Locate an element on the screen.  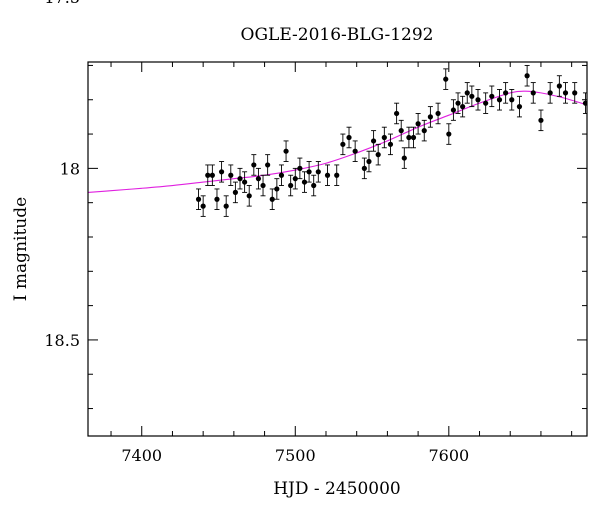
x-tick-label: 7600 is located at coordinates (448, 455).